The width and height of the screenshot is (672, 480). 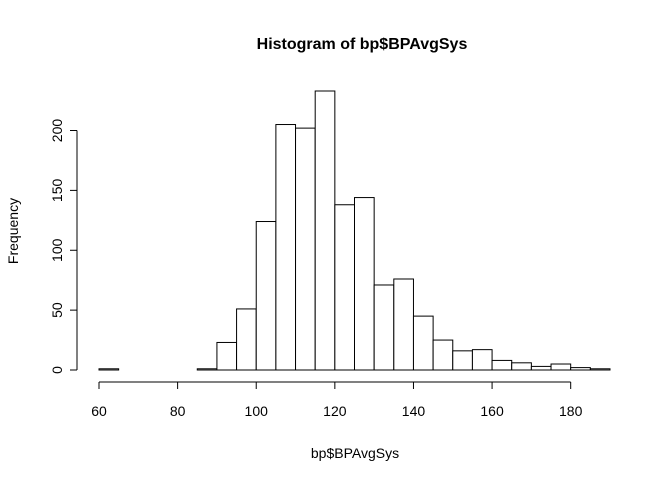 What do you see at coordinates (178, 411) in the screenshot?
I see `x-tick-label-80: 80` at bounding box center [178, 411].